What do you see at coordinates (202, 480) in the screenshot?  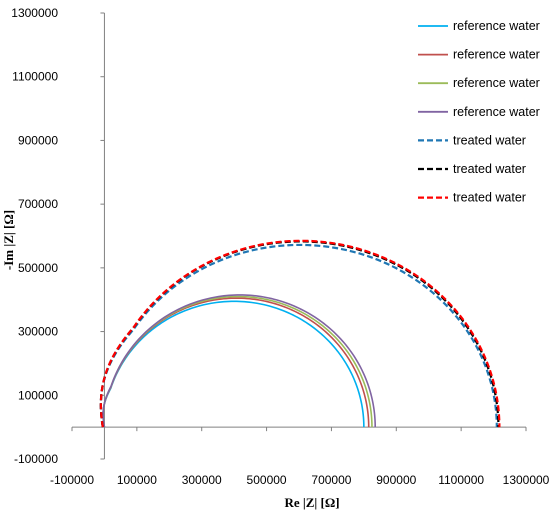 I see `x-tick-label: 300000` at bounding box center [202, 480].